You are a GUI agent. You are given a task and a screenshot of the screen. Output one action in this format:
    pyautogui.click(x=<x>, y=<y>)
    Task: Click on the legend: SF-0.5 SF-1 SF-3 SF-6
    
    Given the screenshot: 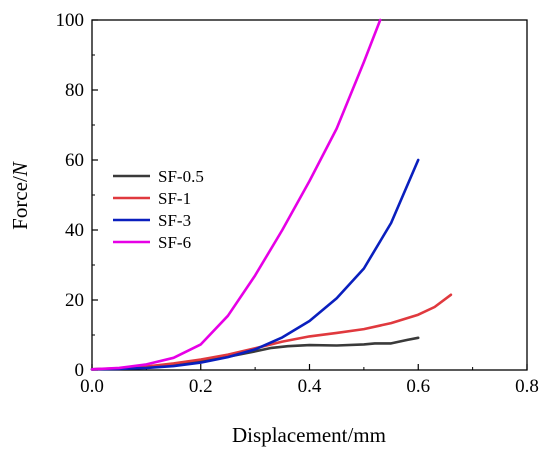 What is the action you would take?
    pyautogui.click(x=158, y=209)
    